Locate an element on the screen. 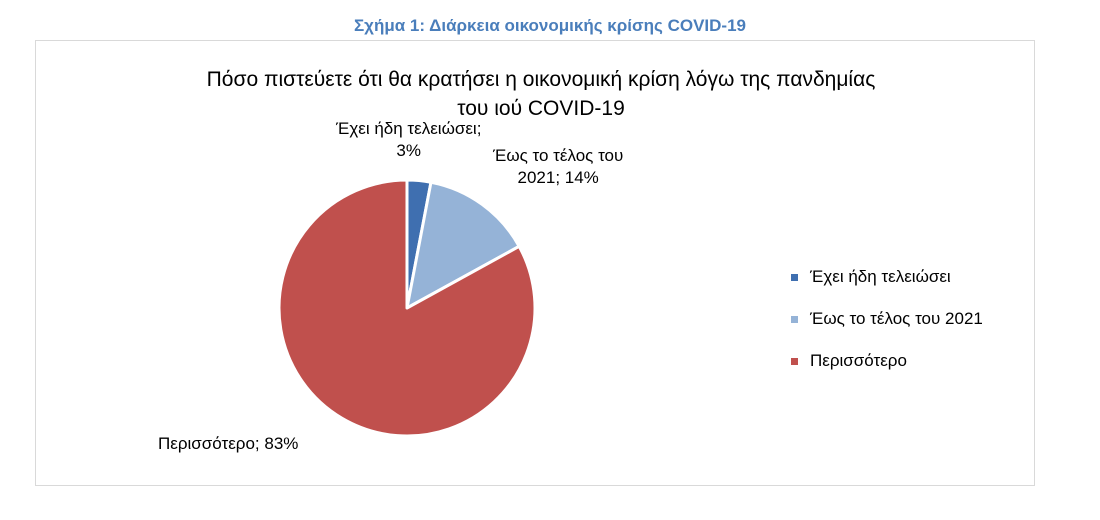 Image resolution: width=1100 pixels, height=520 pixels. data-label-already-ended: Έχει ήδη τελειώσει; 3% is located at coordinates (408, 140).